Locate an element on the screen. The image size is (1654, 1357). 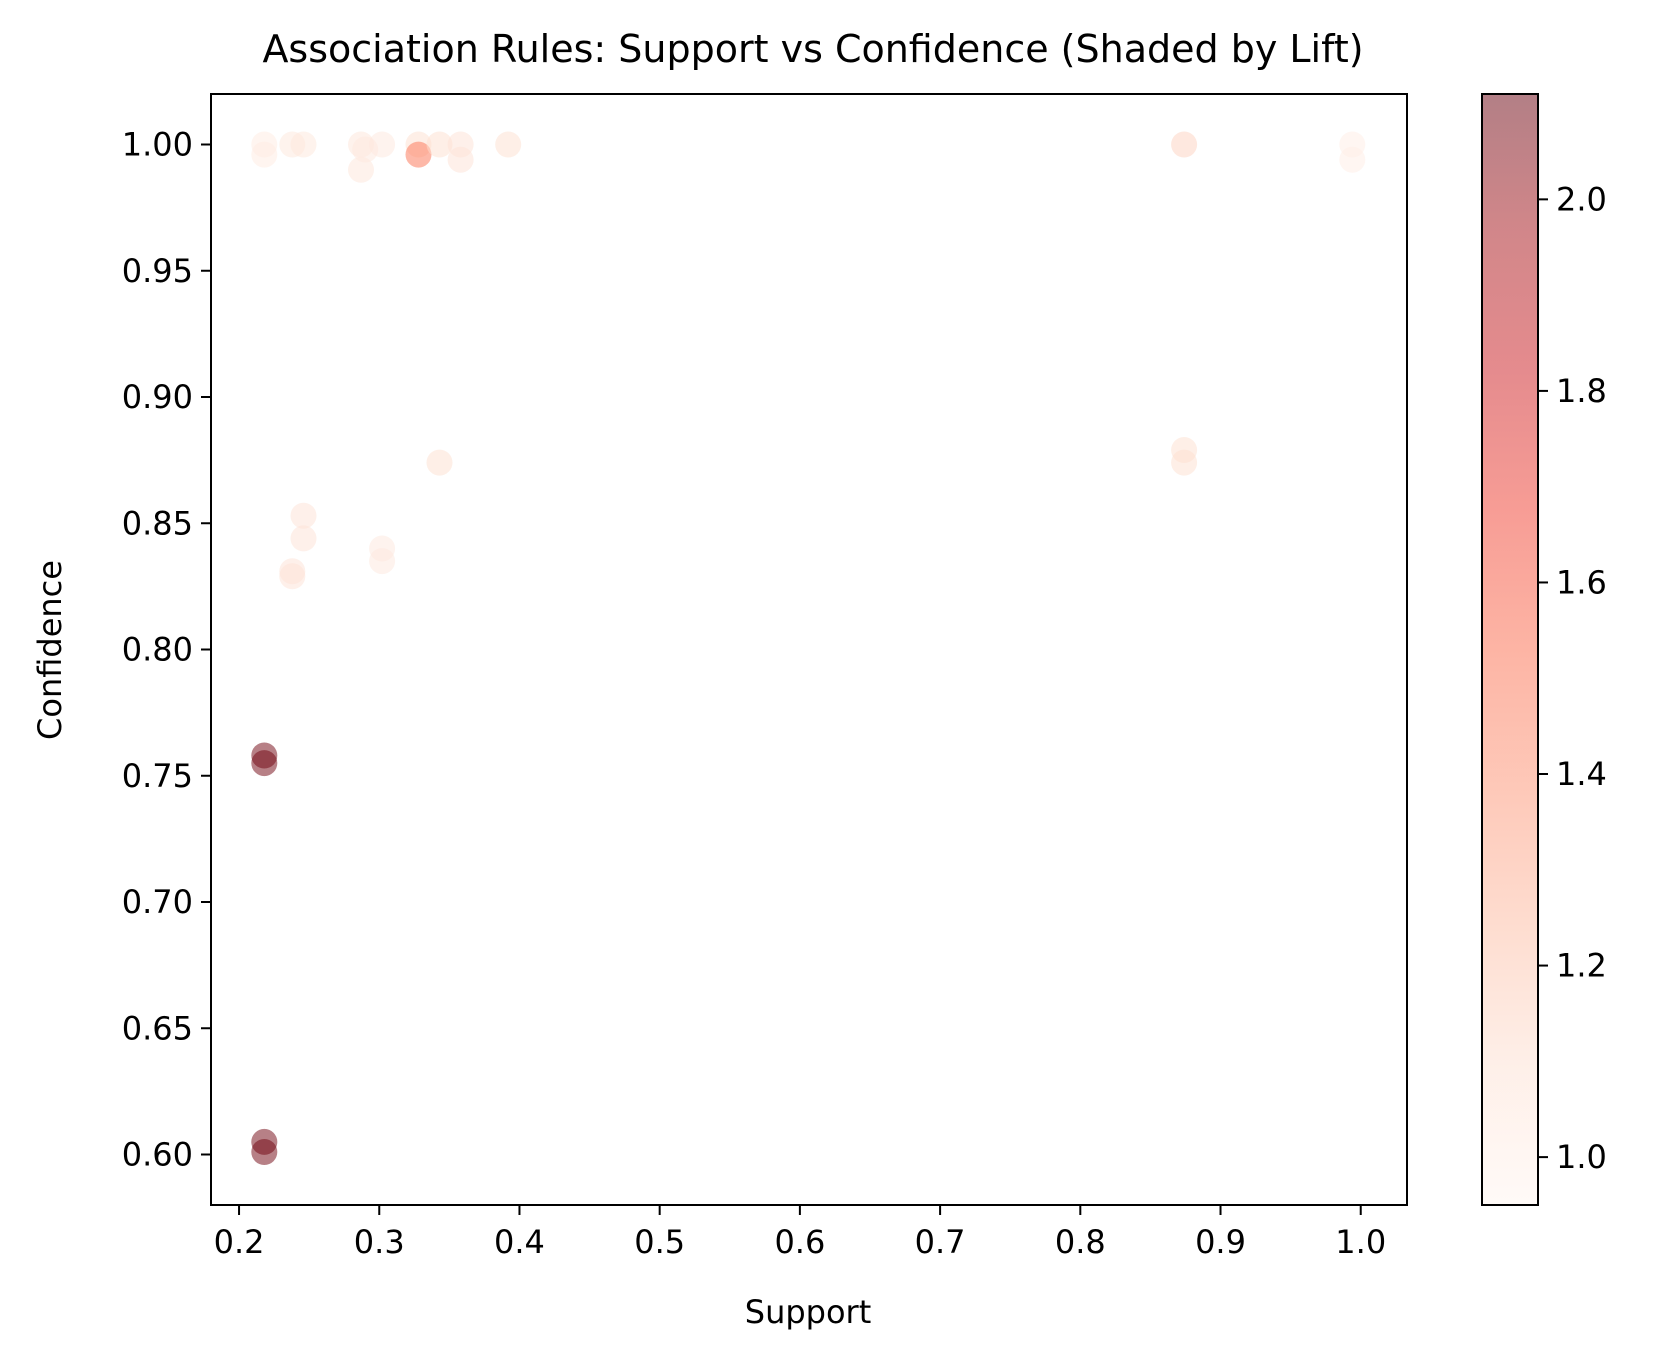
y-tick-label: 1.00 is located at coordinates (157, 145).